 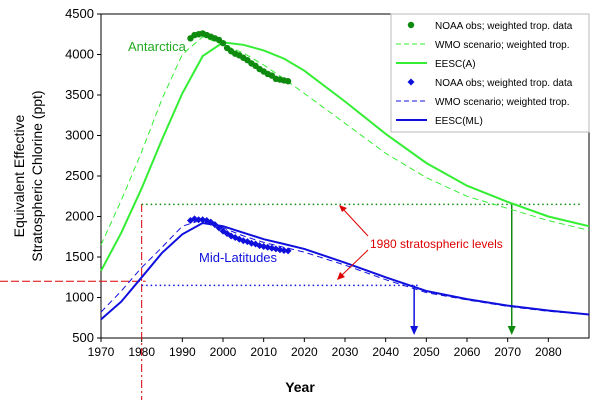 I want to click on annotation-1980-levels: 1980 stratospheric levels, so click(x=436, y=244).